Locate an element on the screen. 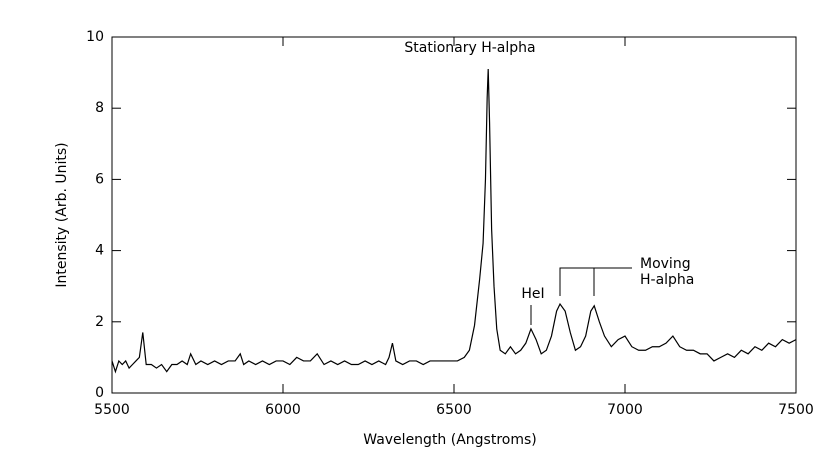 The width and height of the screenshot is (830, 465). y-tick-label: 0 is located at coordinates (99, 393).